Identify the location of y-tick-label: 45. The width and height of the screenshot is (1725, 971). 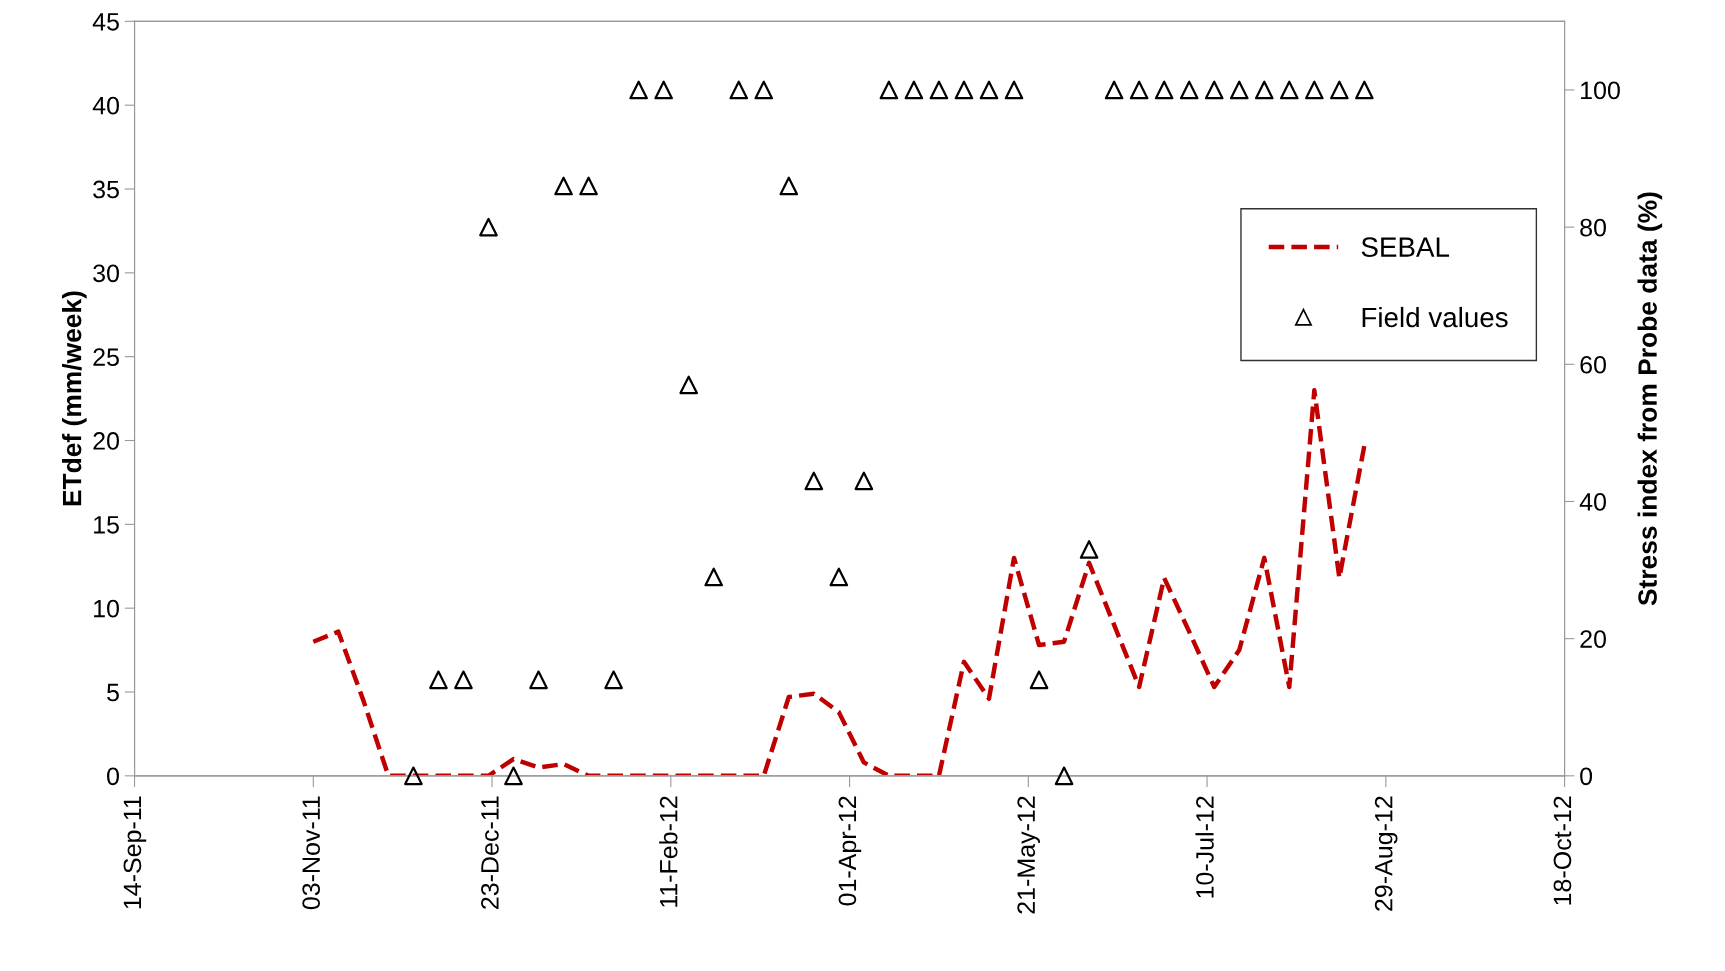
(105, 22).